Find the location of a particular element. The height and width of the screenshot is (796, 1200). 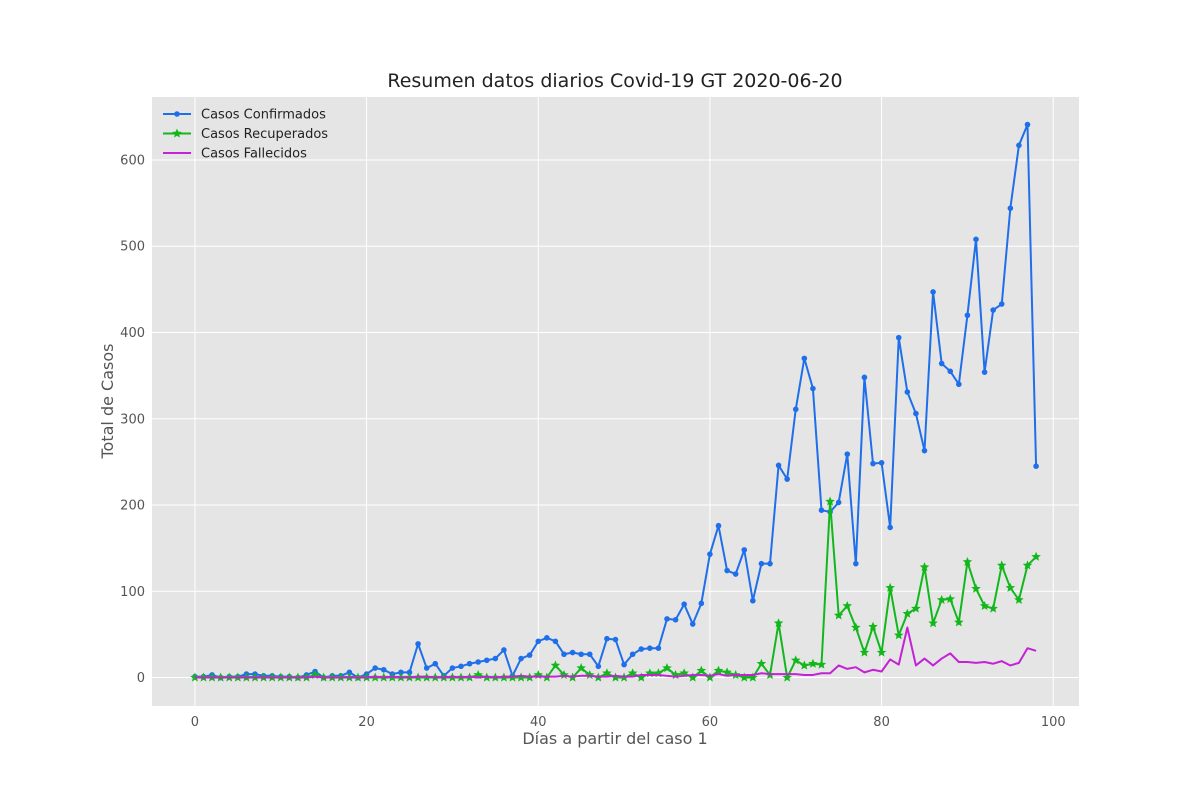

legend-label: Casos Recuperados is located at coordinates (264, 134).